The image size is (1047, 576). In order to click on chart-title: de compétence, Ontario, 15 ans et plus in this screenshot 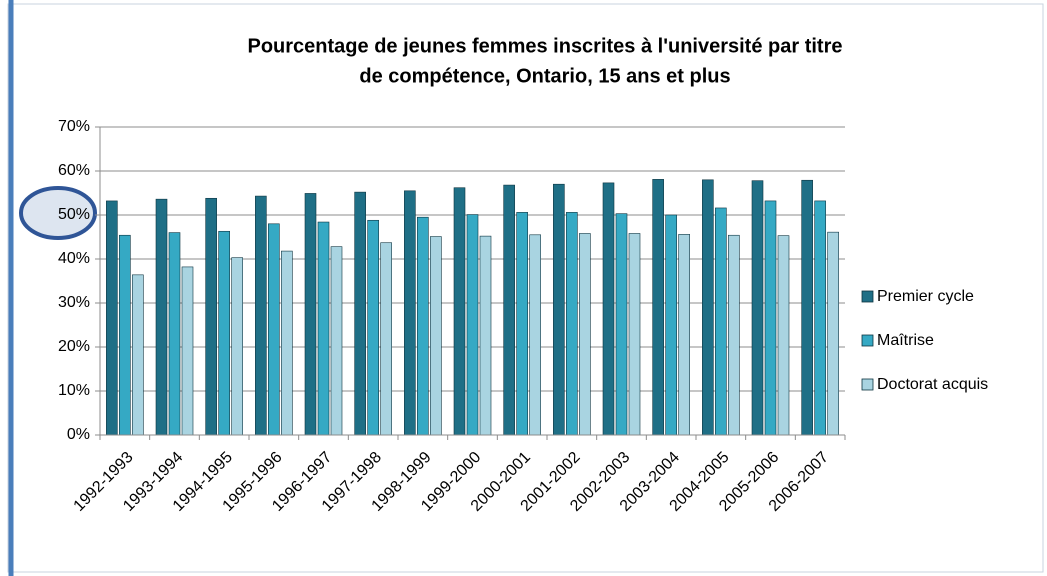, I will do `click(544, 76)`.